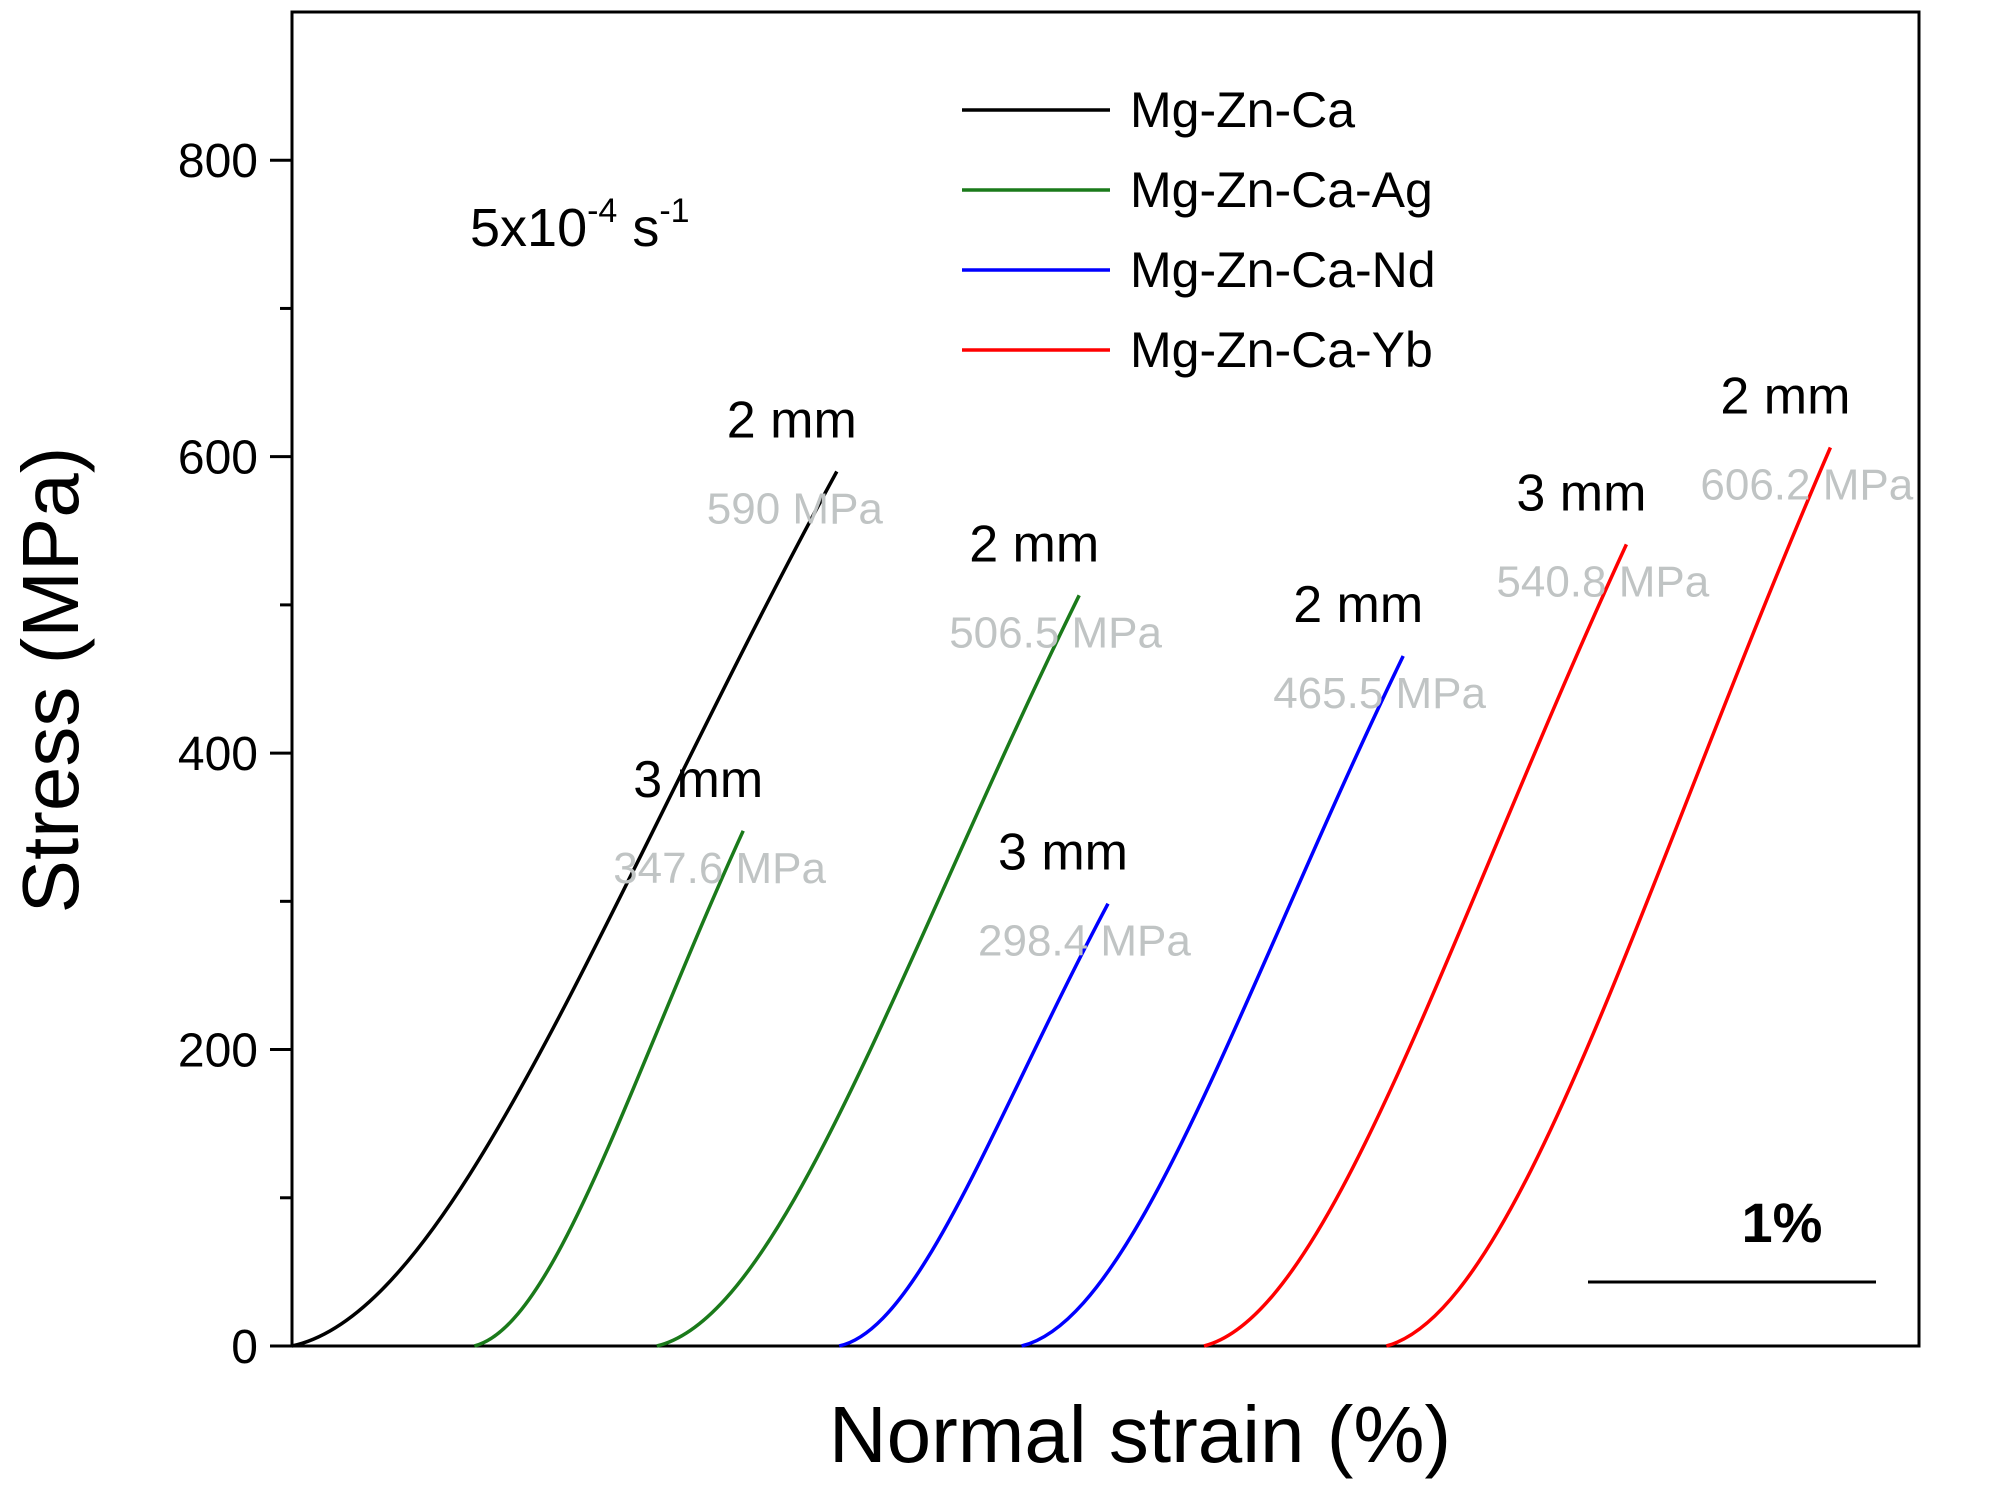 The width and height of the screenshot is (1992, 1496). What do you see at coordinates (795, 508) in the screenshot?
I see `strength-value-label: 590 MPa` at bounding box center [795, 508].